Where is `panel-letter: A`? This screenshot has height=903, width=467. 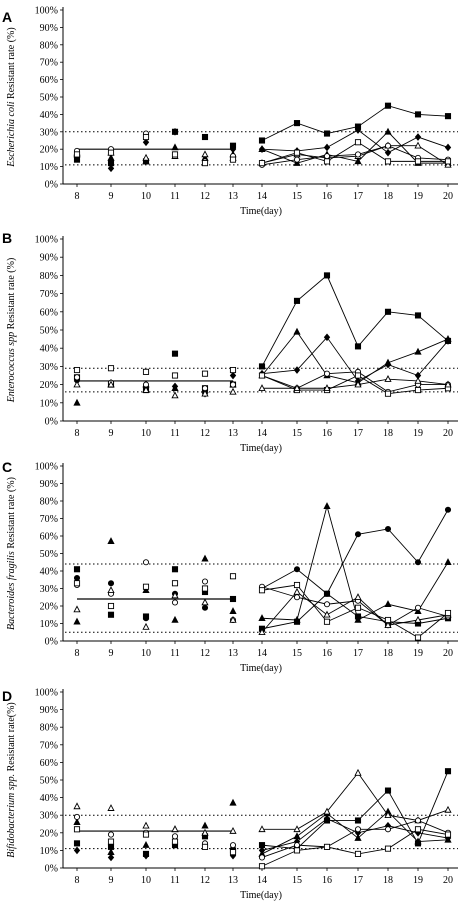
panel-letter: A is located at coordinates (7, 17).